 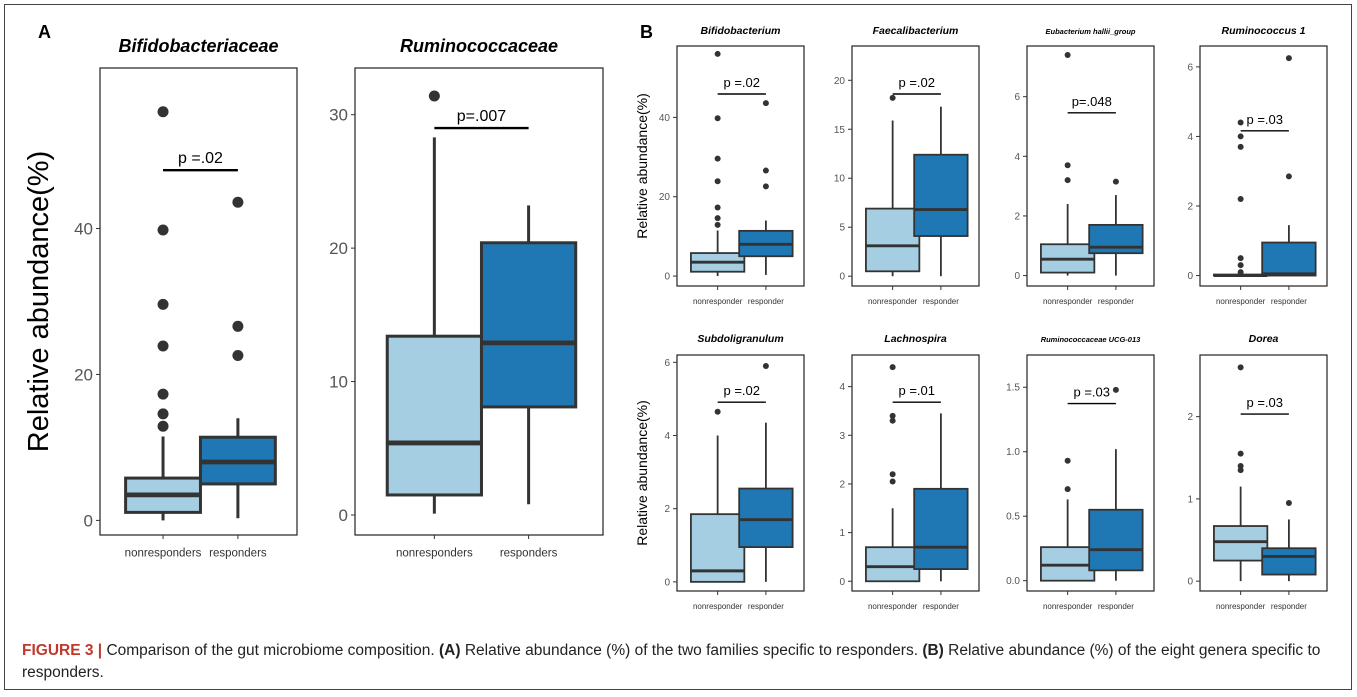 I want to click on y-tick-label: 3, so click(x=842, y=436).